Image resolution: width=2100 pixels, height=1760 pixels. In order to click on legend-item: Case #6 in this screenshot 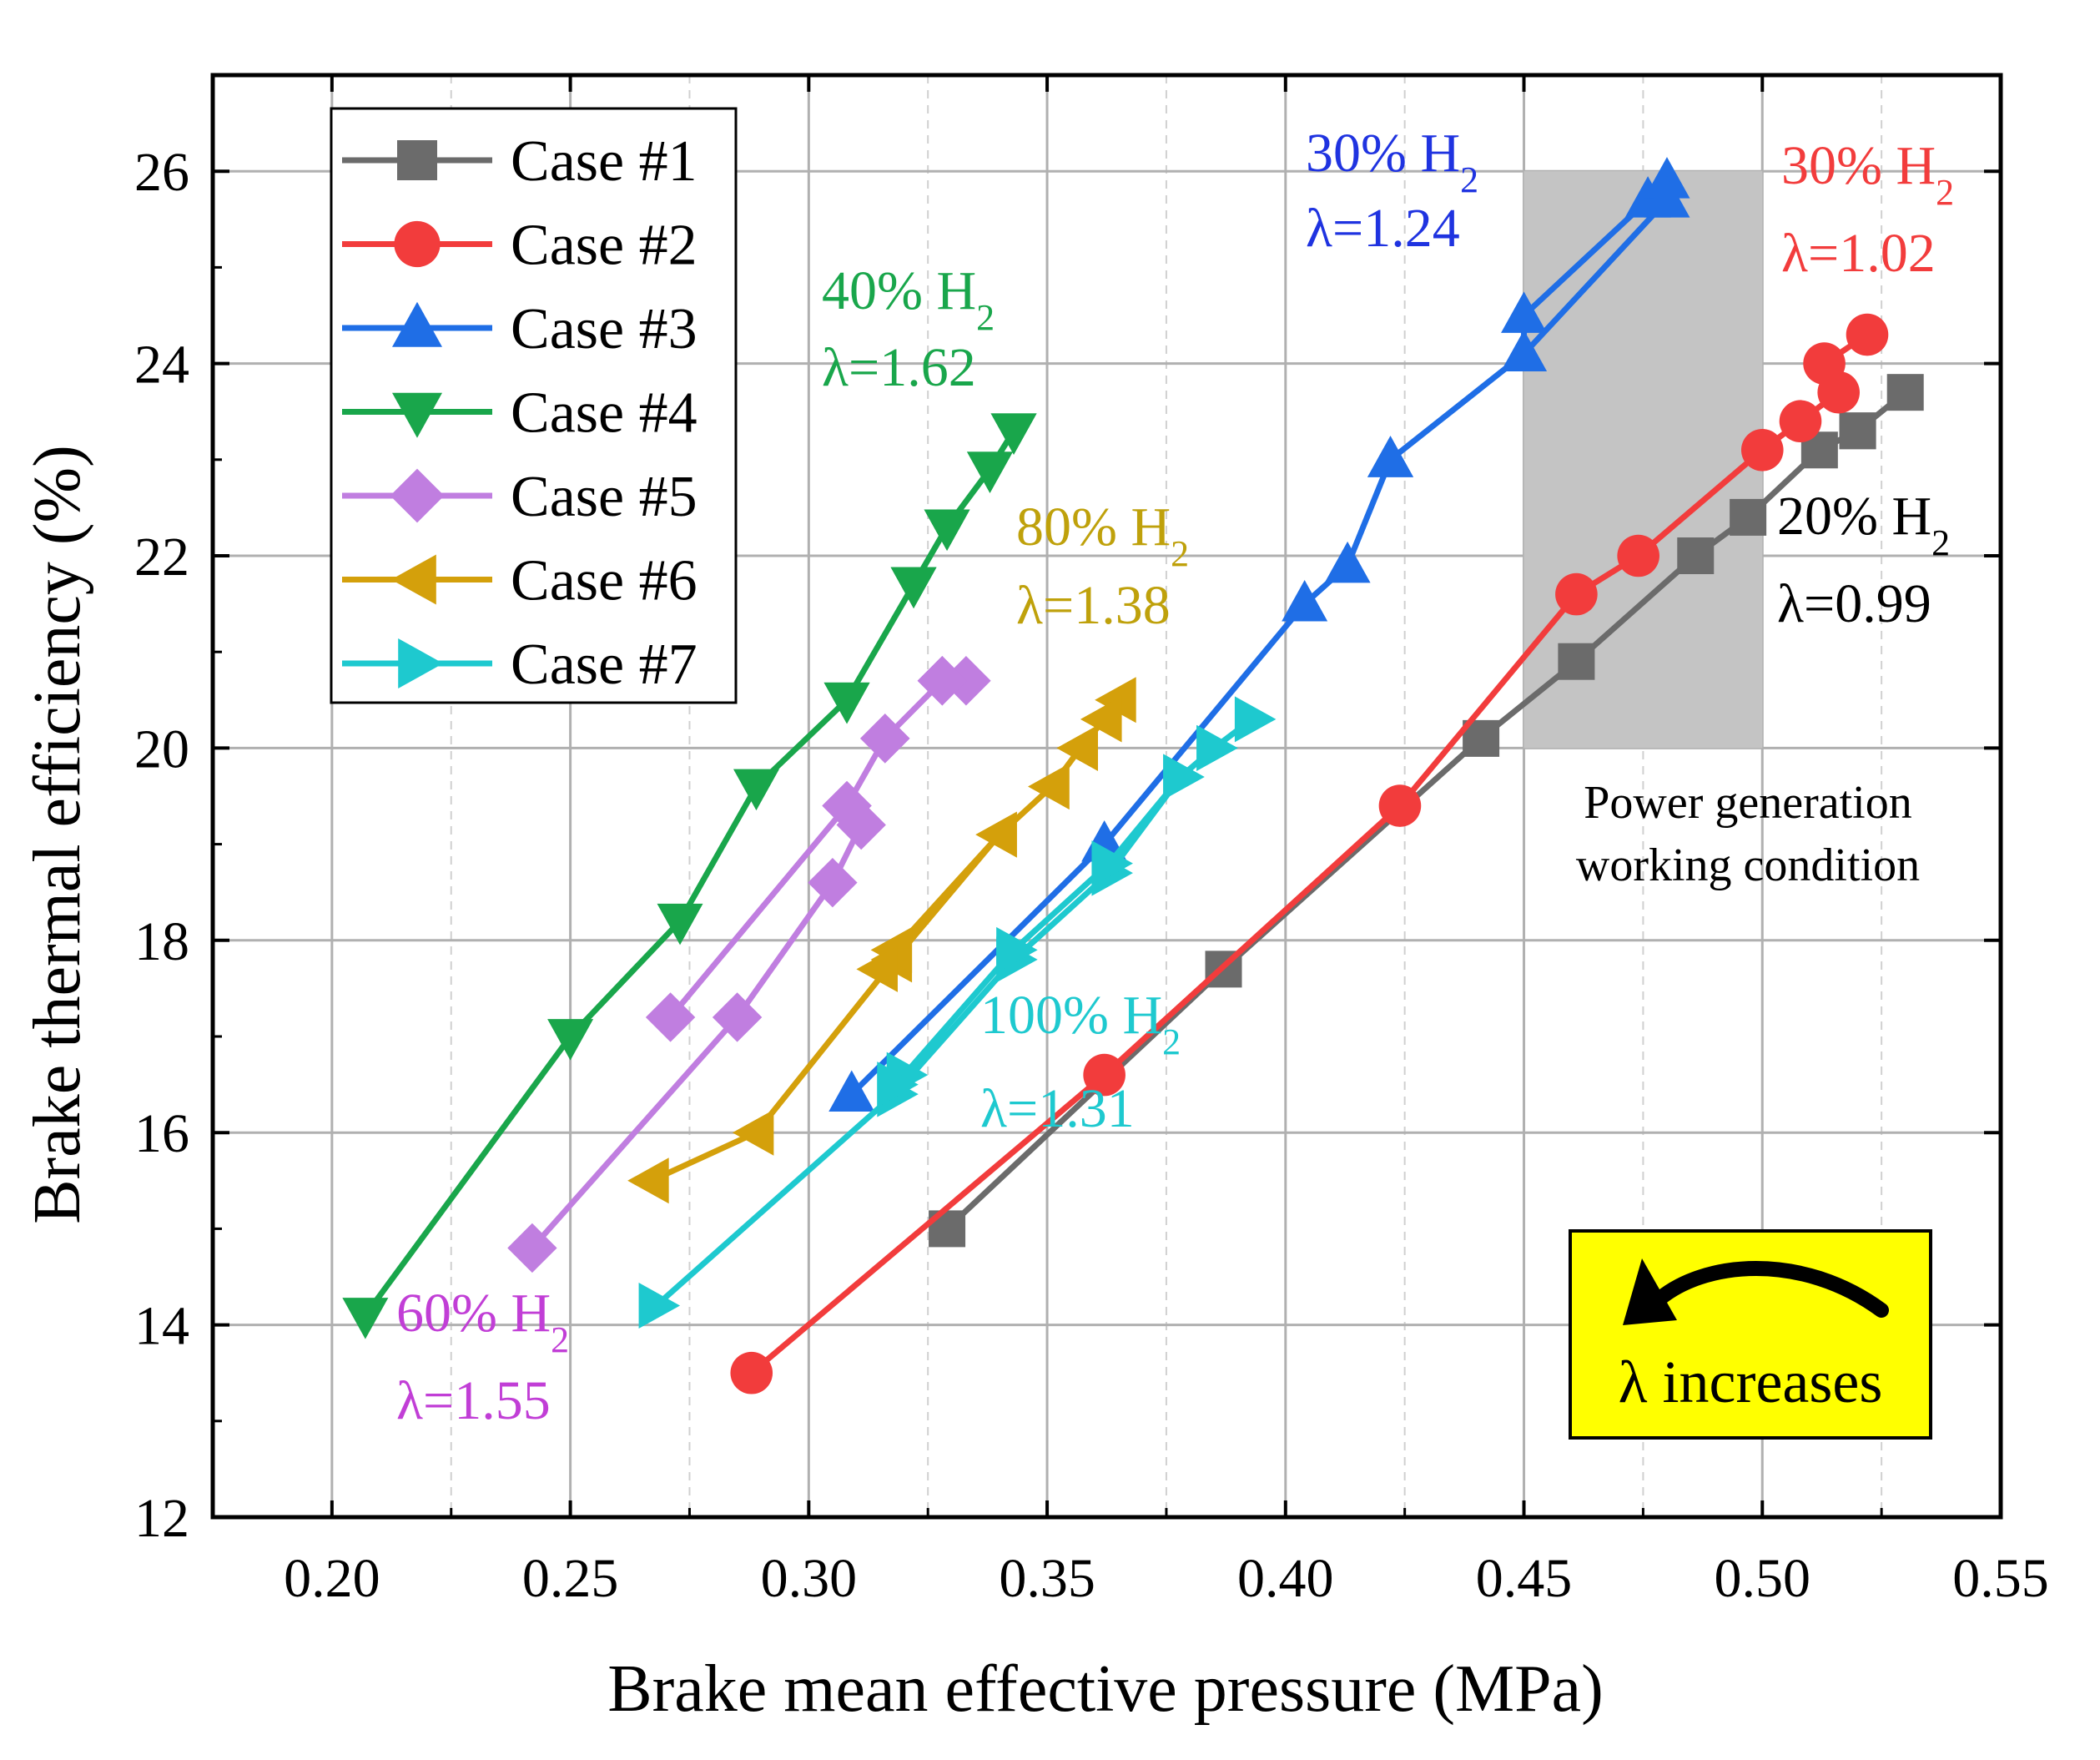, I will do `click(520, 581)`.